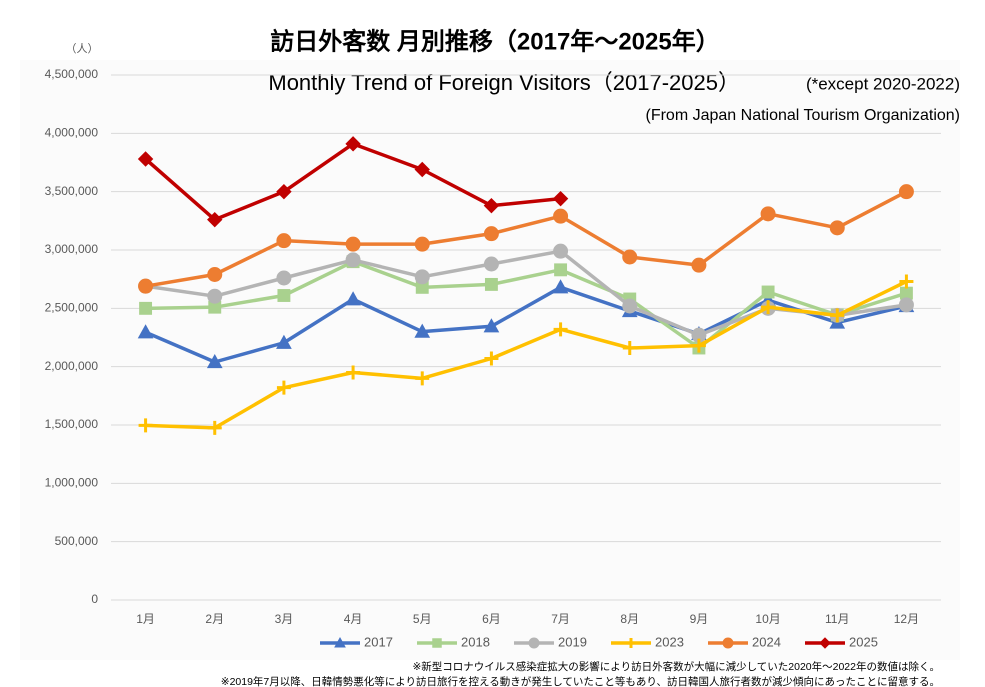 The height and width of the screenshot is (687, 985). I want to click on legend-label: 2017, so click(378, 641).